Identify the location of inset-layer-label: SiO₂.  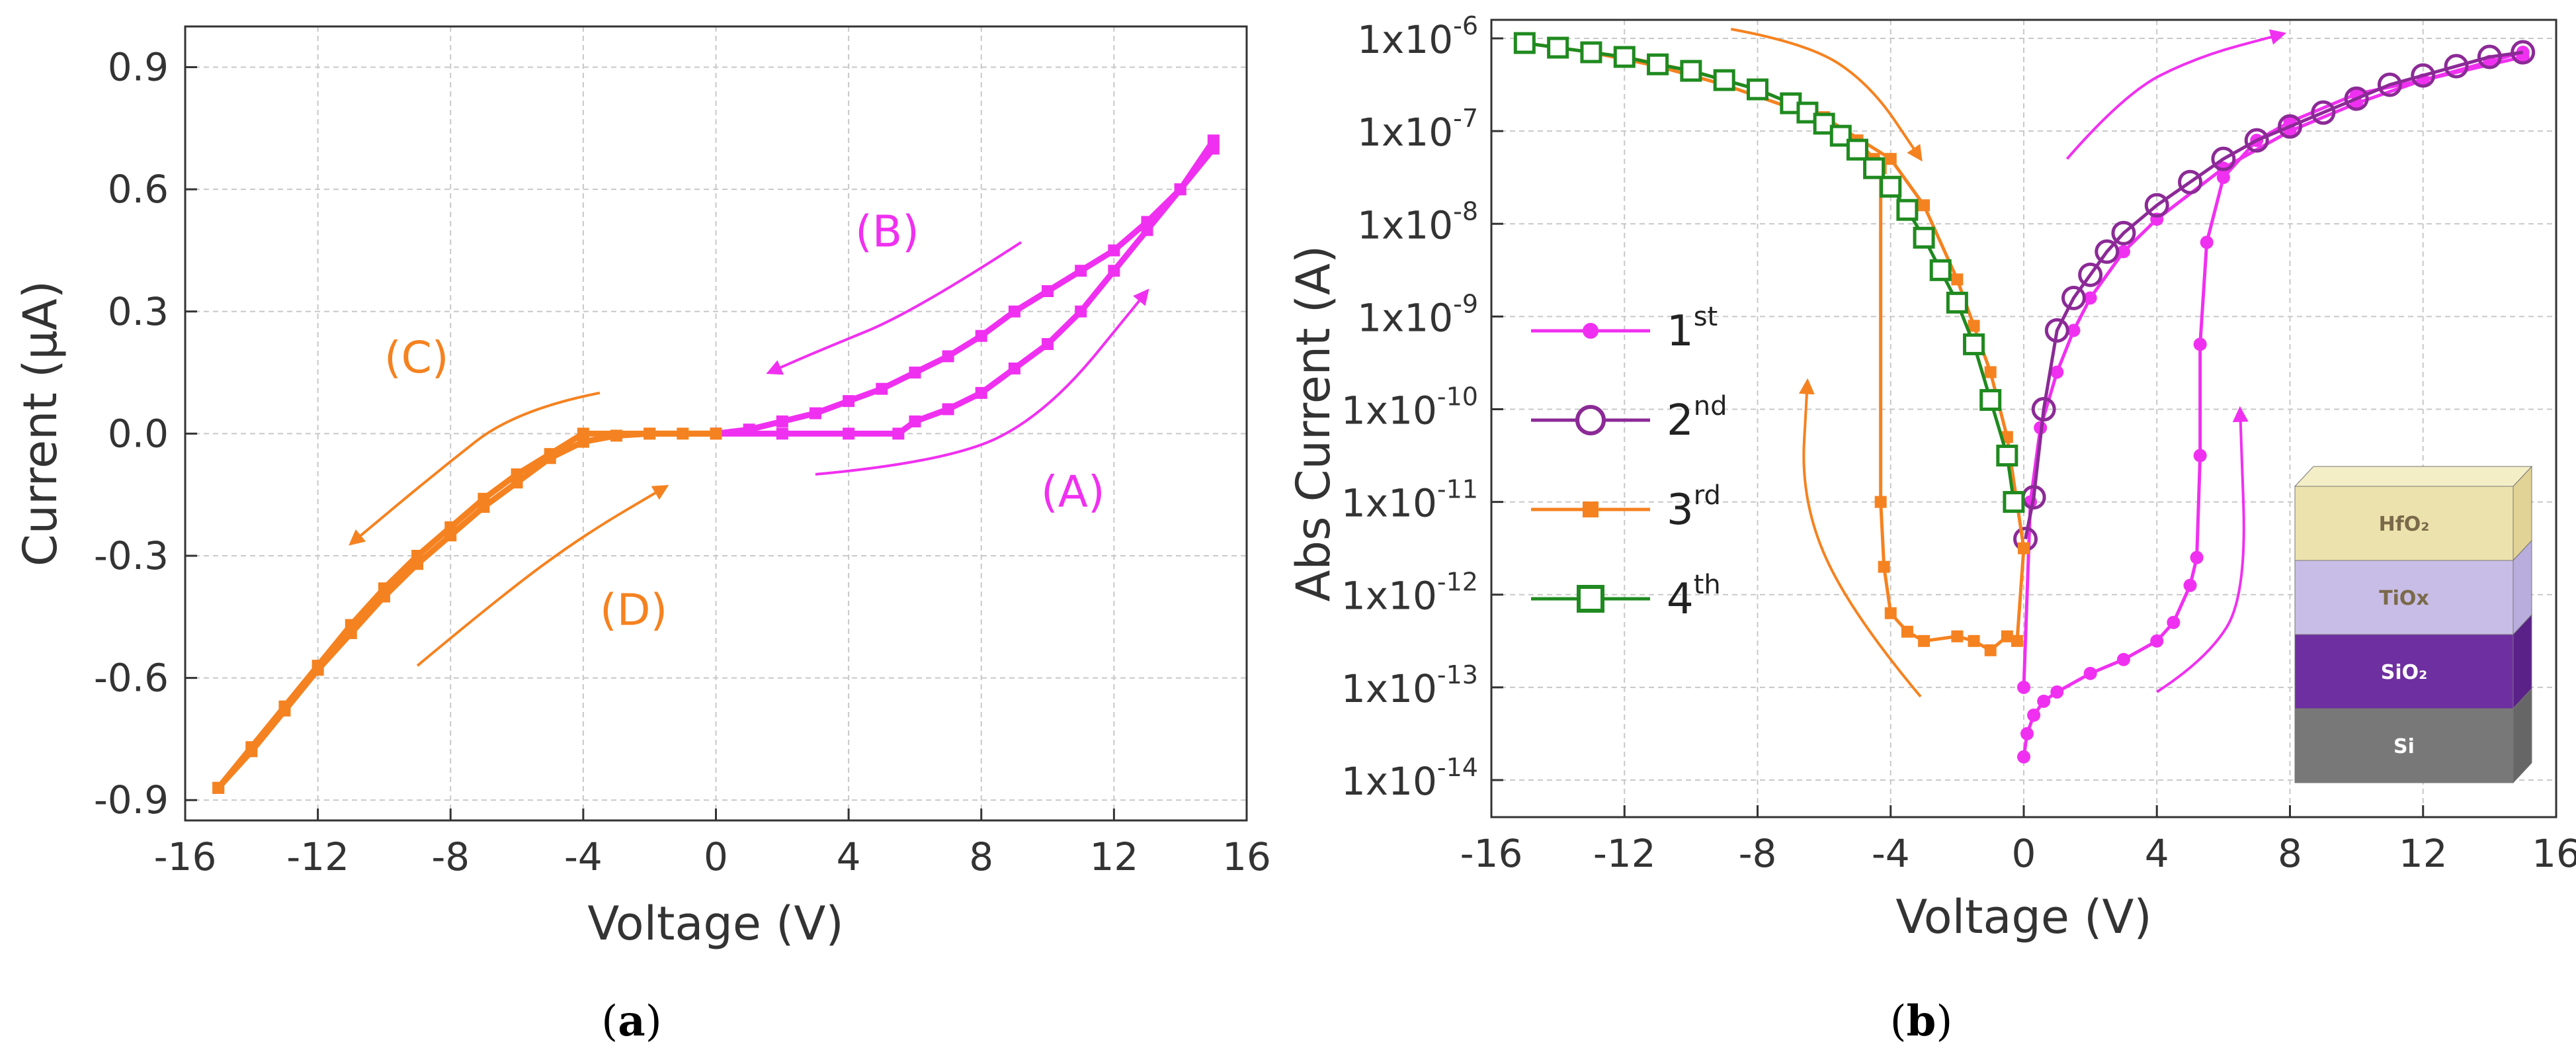
(2404, 673).